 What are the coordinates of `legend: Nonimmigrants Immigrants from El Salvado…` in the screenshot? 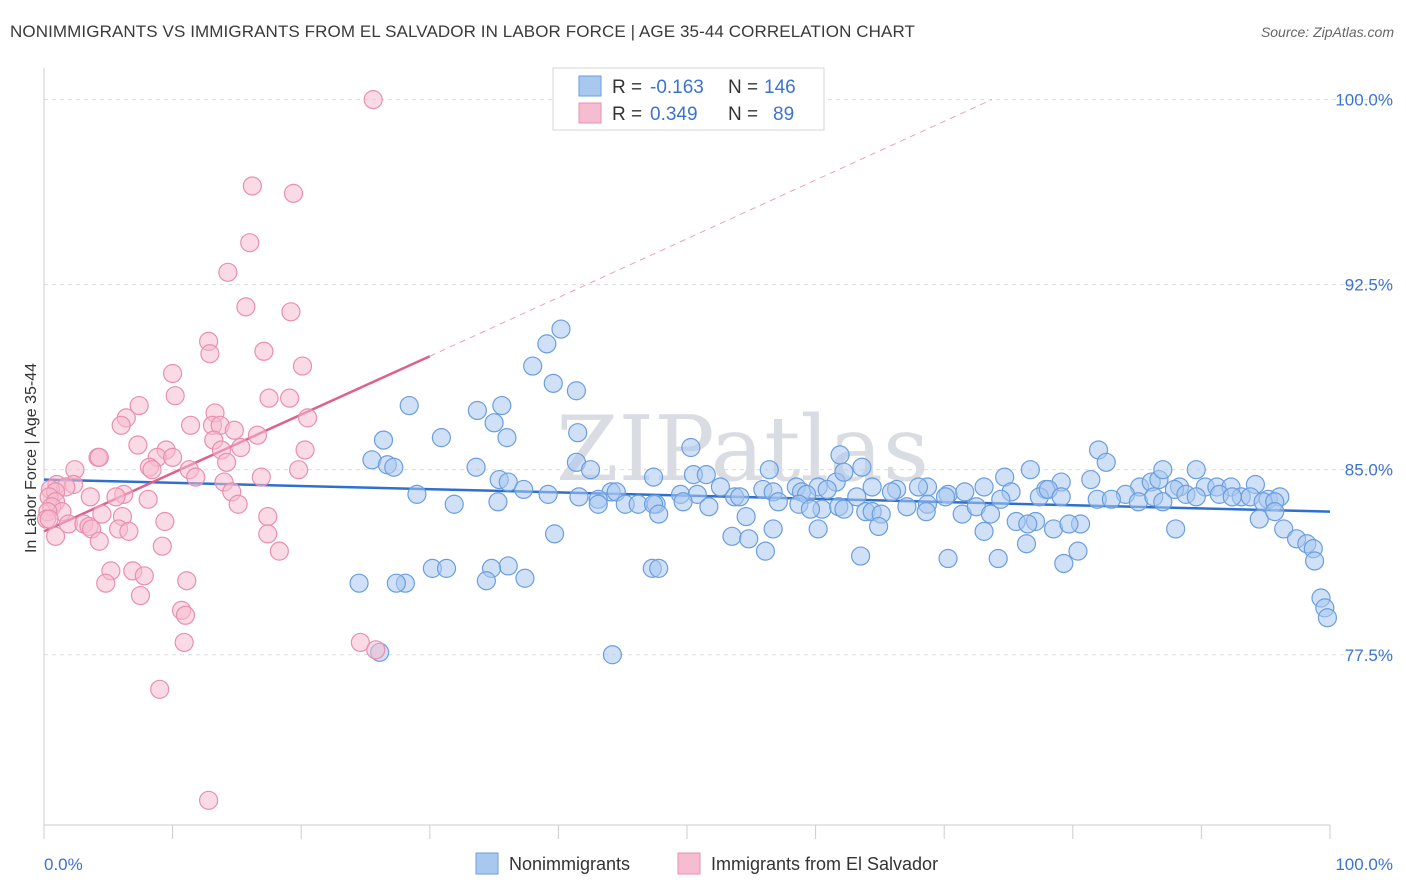 It's located at (706, 863).